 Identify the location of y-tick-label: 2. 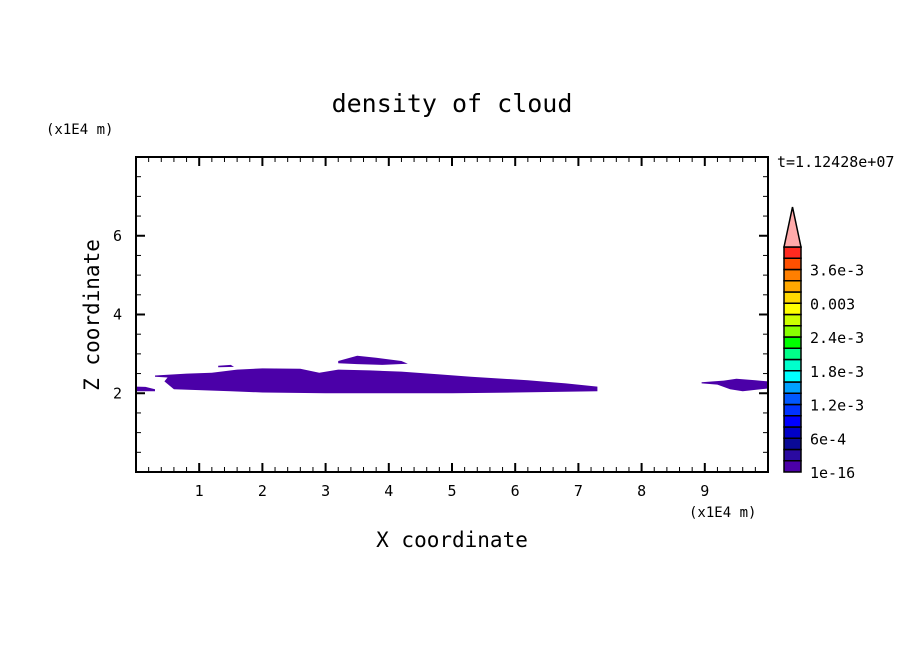
(117, 393).